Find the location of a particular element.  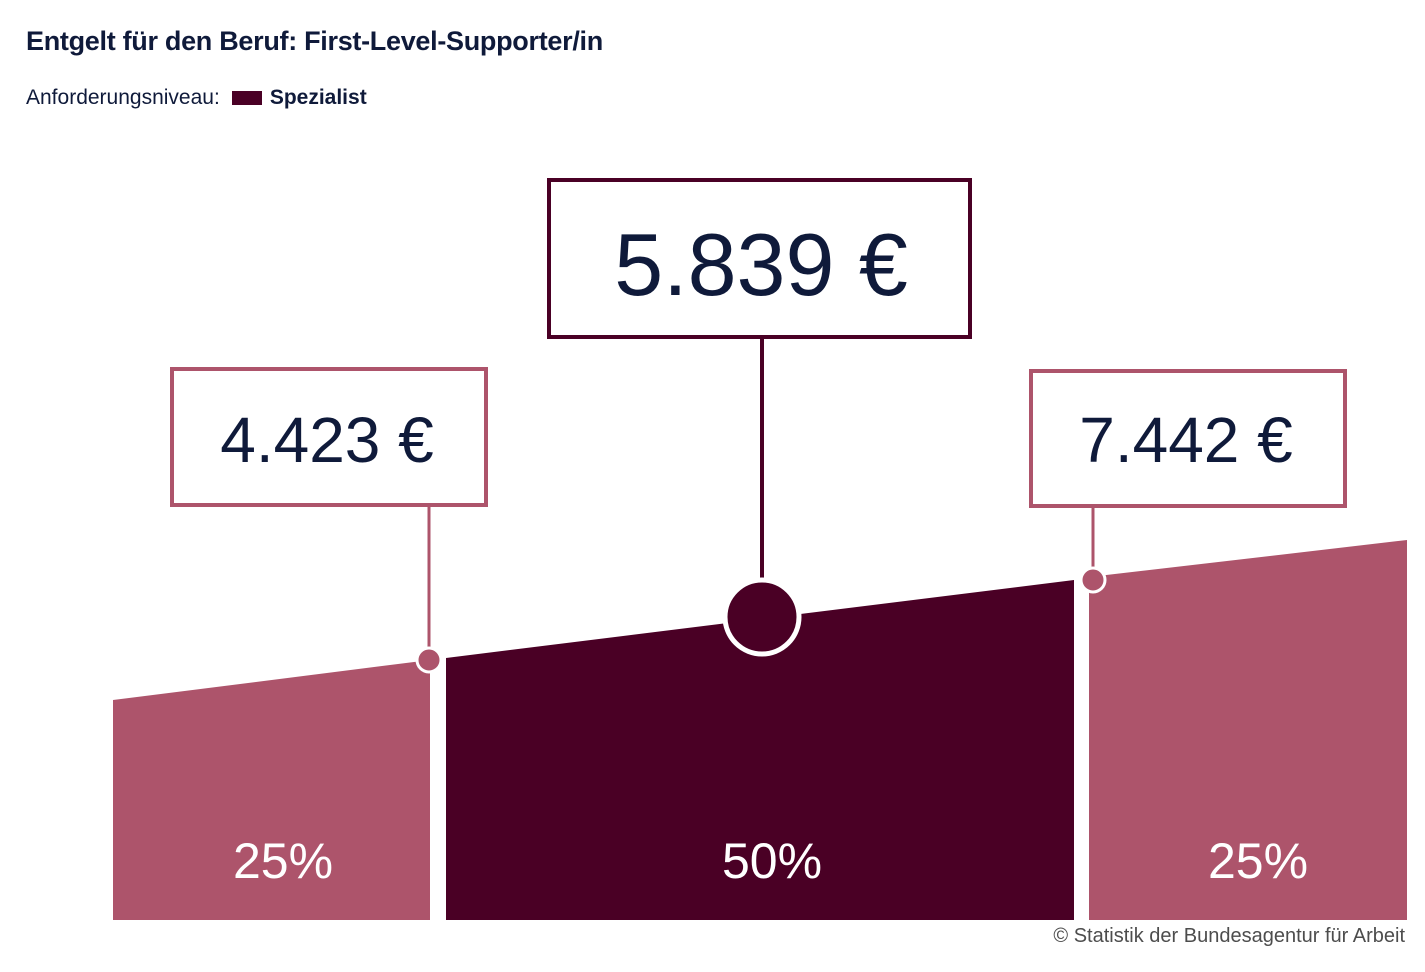

segment-upper-quartile is located at coordinates (1248, 730).